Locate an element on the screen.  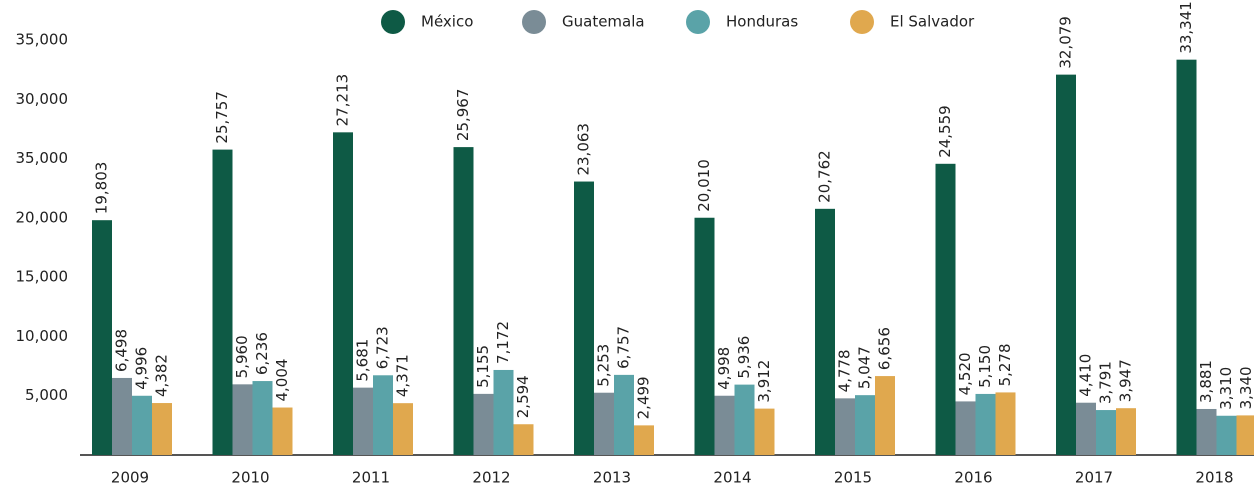
y-tick-label: 30,000 is located at coordinates (42, 99).